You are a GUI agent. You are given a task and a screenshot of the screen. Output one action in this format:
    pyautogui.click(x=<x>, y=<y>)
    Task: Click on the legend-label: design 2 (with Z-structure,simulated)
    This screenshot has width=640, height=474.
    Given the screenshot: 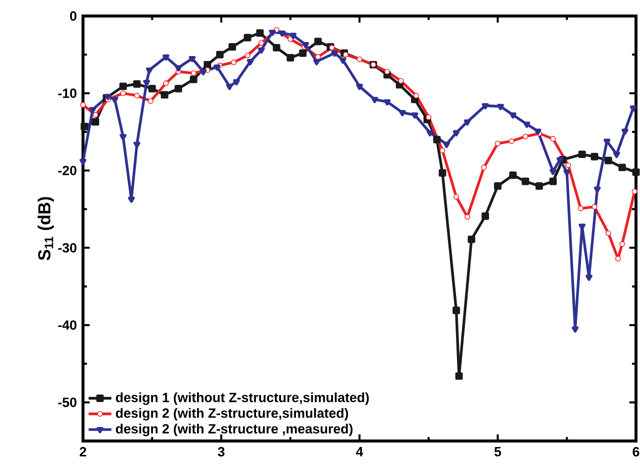 What is the action you would take?
    pyautogui.click(x=232, y=414)
    